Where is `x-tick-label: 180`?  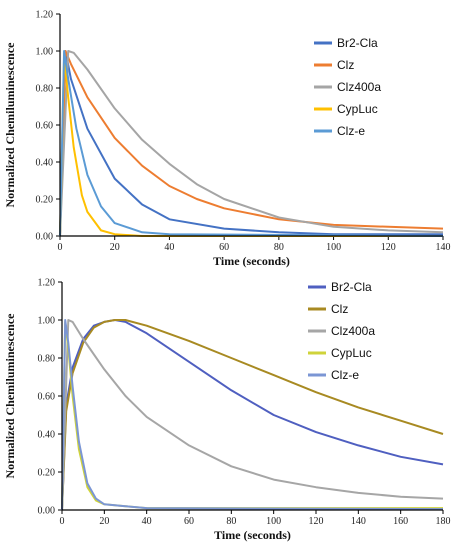 x-tick-label: 180 is located at coordinates (443, 521).